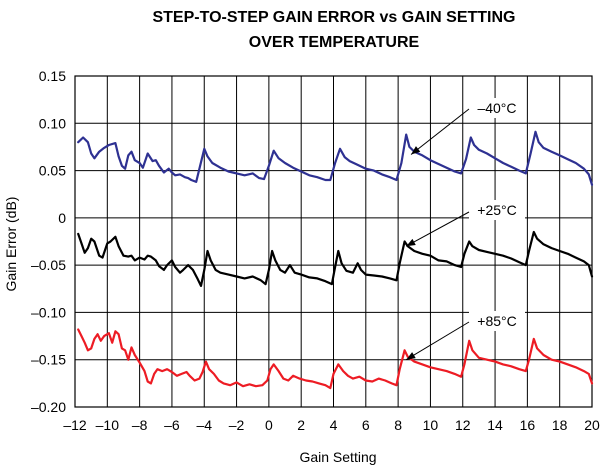 This screenshot has width=602, height=468. I want to click on chart-title-line-2: OVER TEMPERATURE, so click(334, 42).